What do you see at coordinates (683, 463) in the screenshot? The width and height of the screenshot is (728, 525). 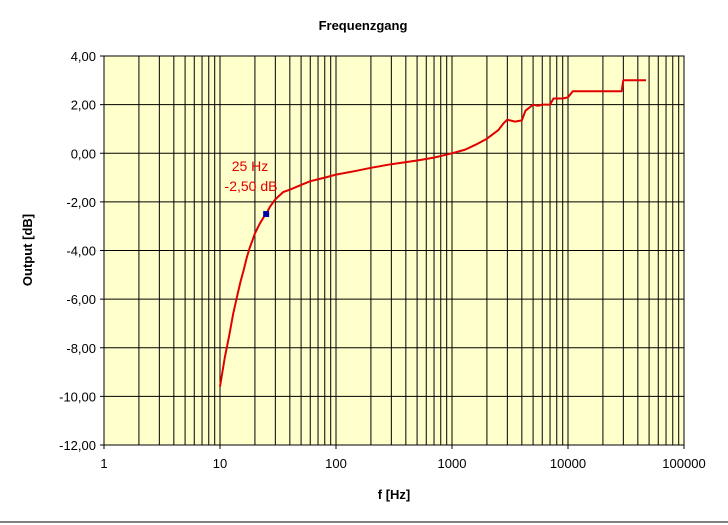 I see `x-tick-label: 100000` at bounding box center [683, 463].